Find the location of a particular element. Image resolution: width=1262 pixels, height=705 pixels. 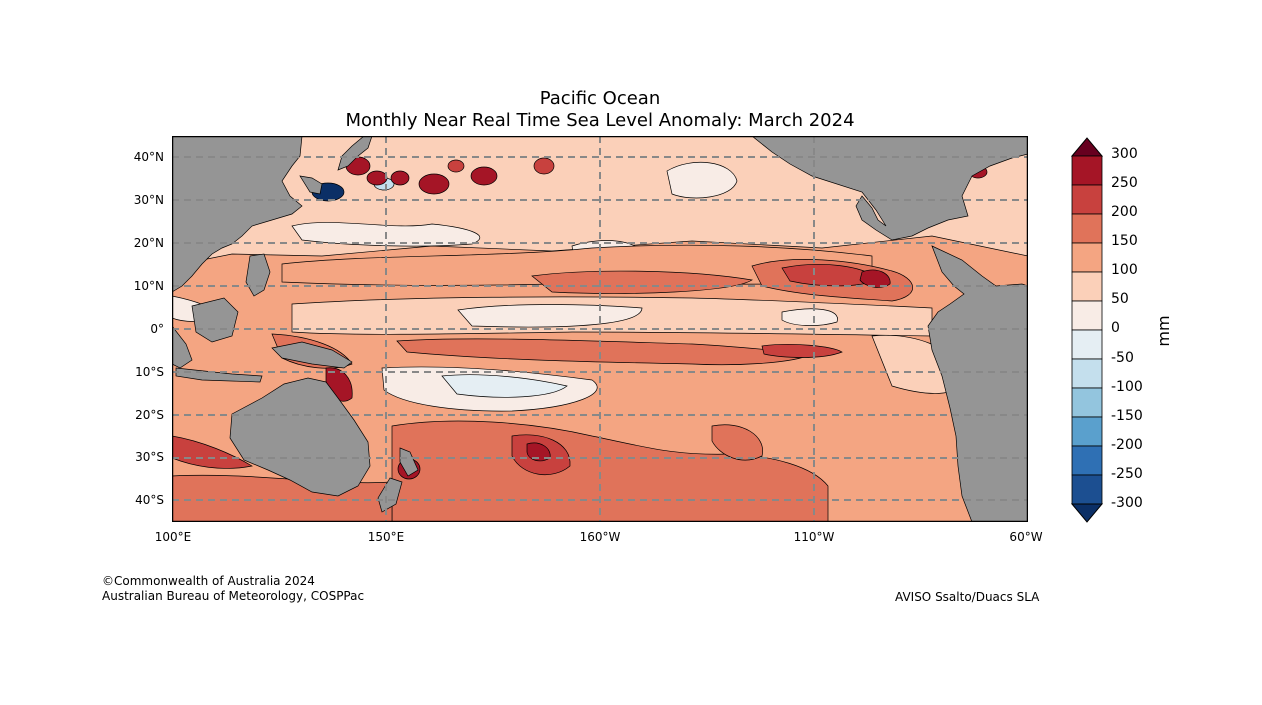

lon-label: 60°W is located at coordinates (1026, 537).